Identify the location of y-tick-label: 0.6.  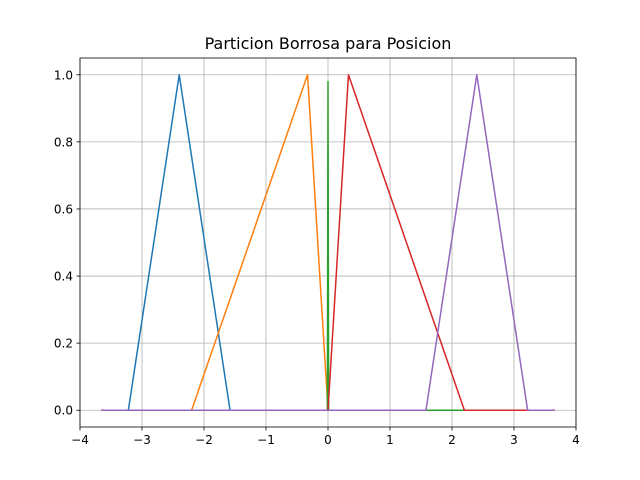
(63, 209).